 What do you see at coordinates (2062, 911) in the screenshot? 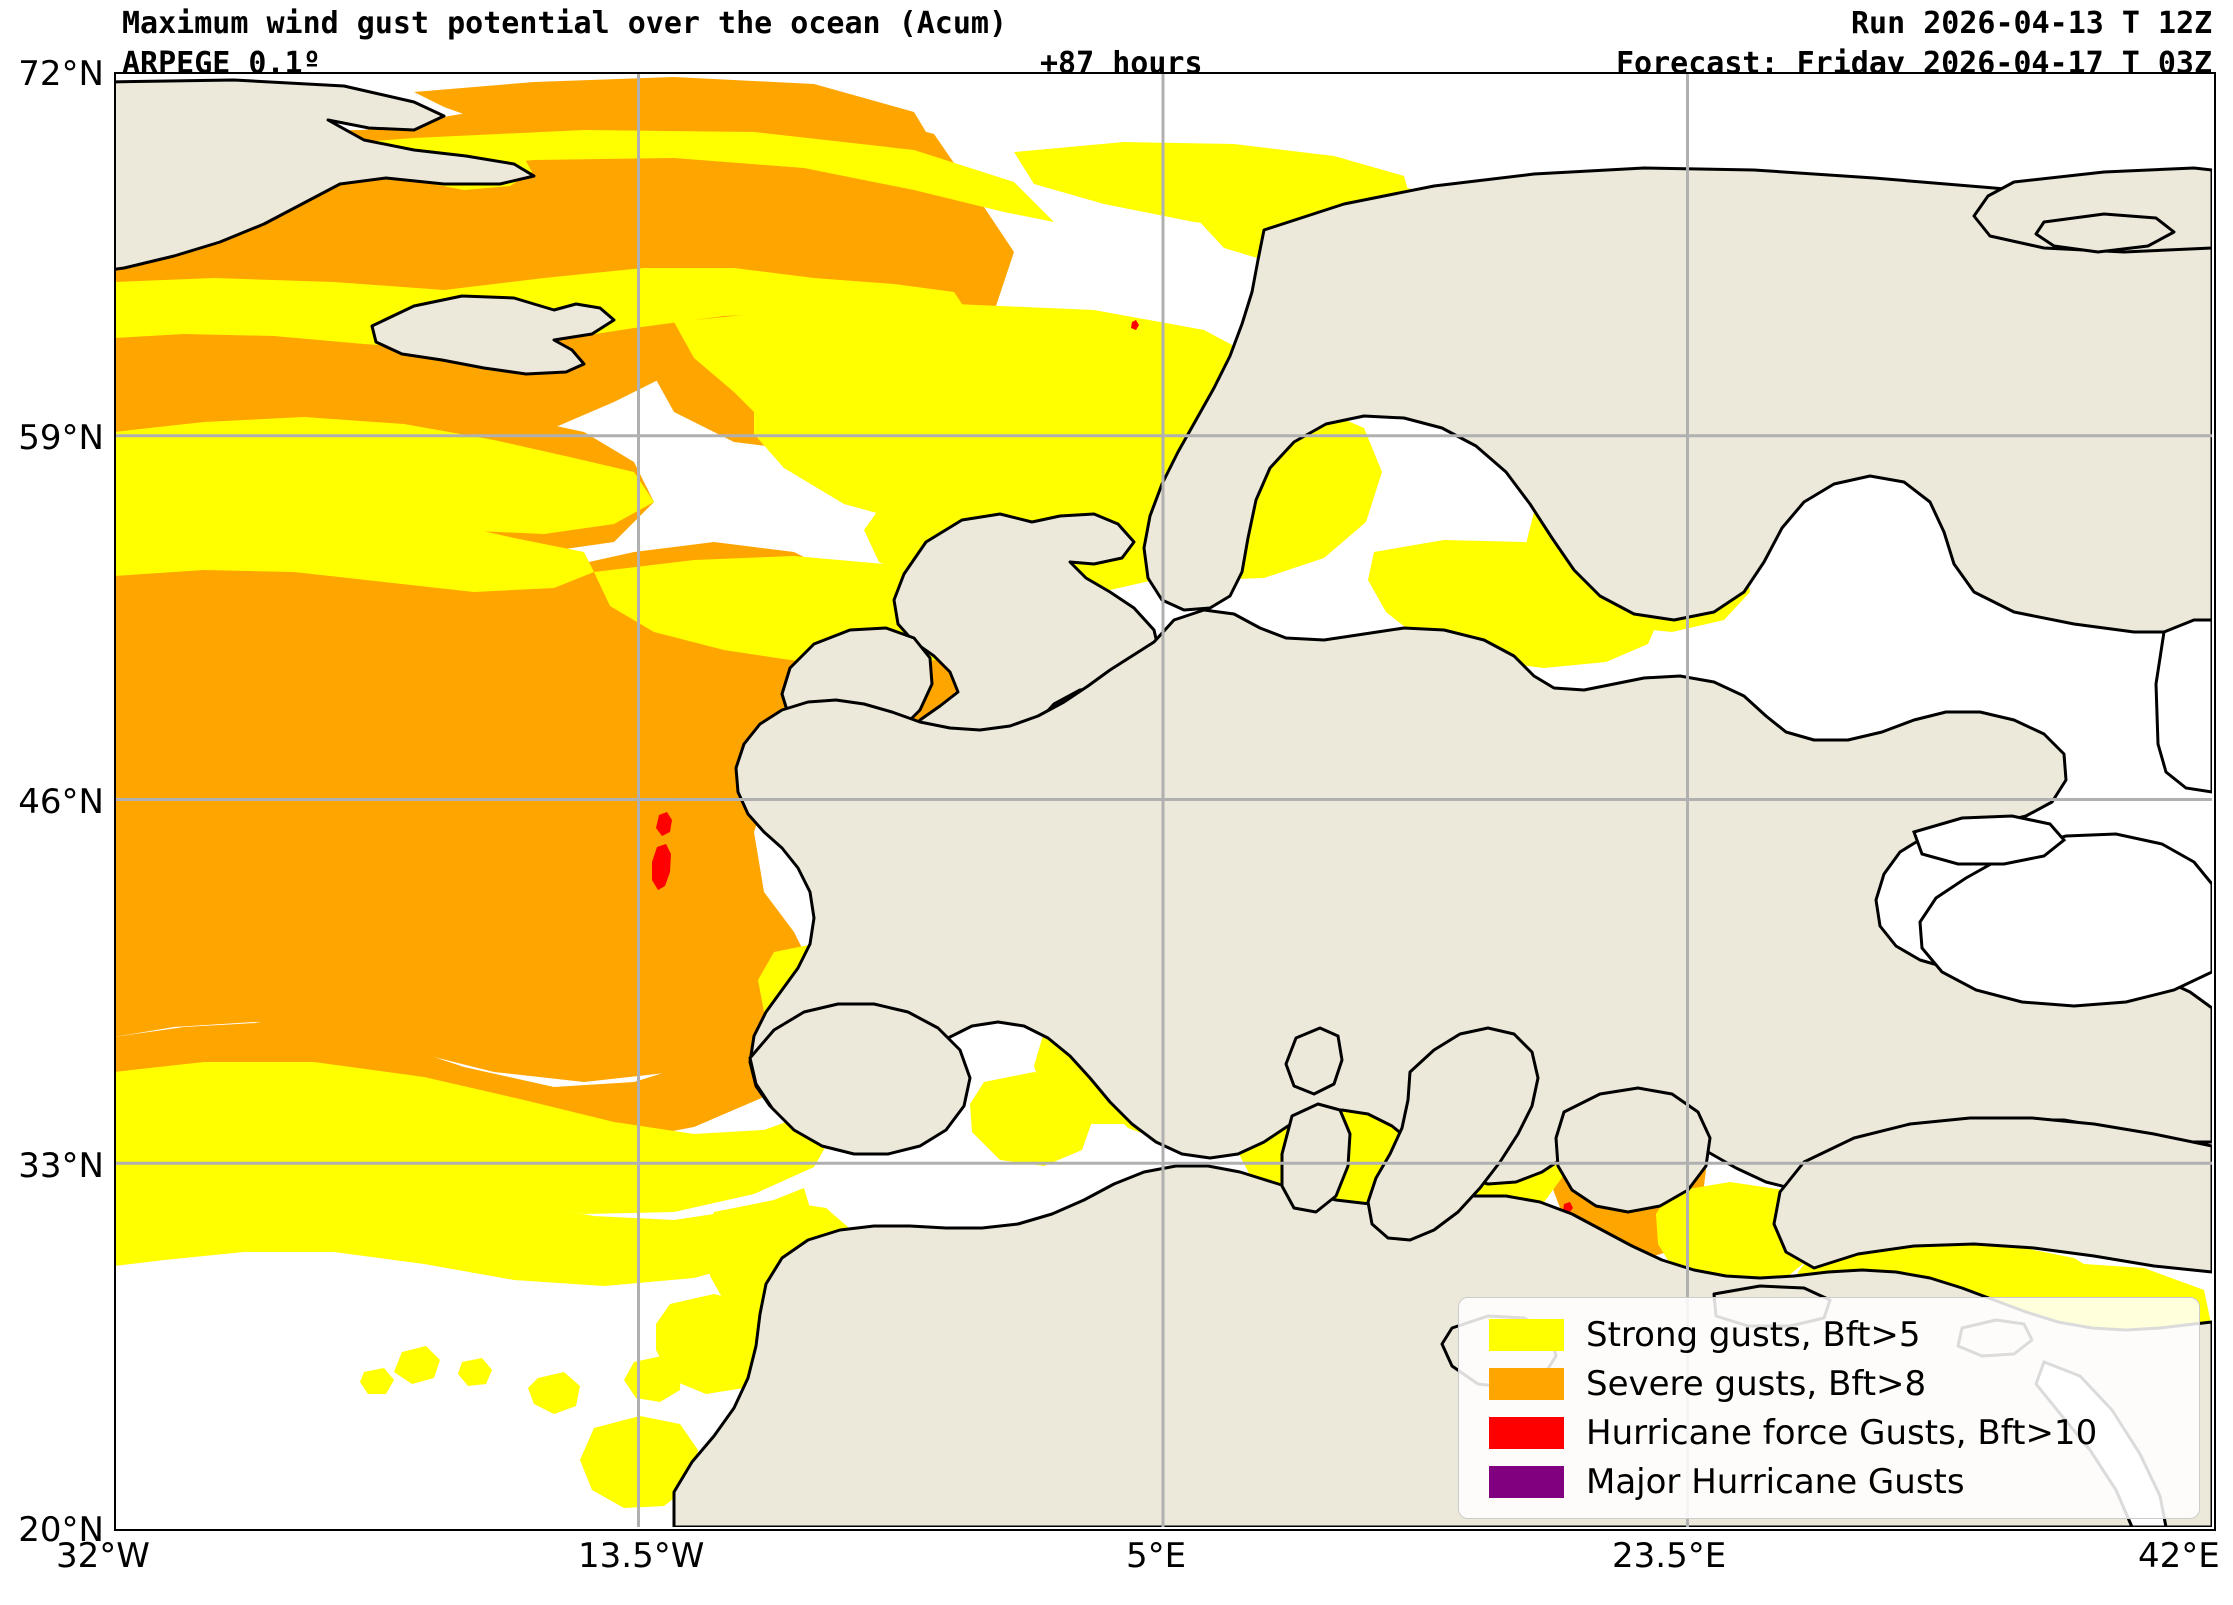
I see `black-sea` at bounding box center [2062, 911].